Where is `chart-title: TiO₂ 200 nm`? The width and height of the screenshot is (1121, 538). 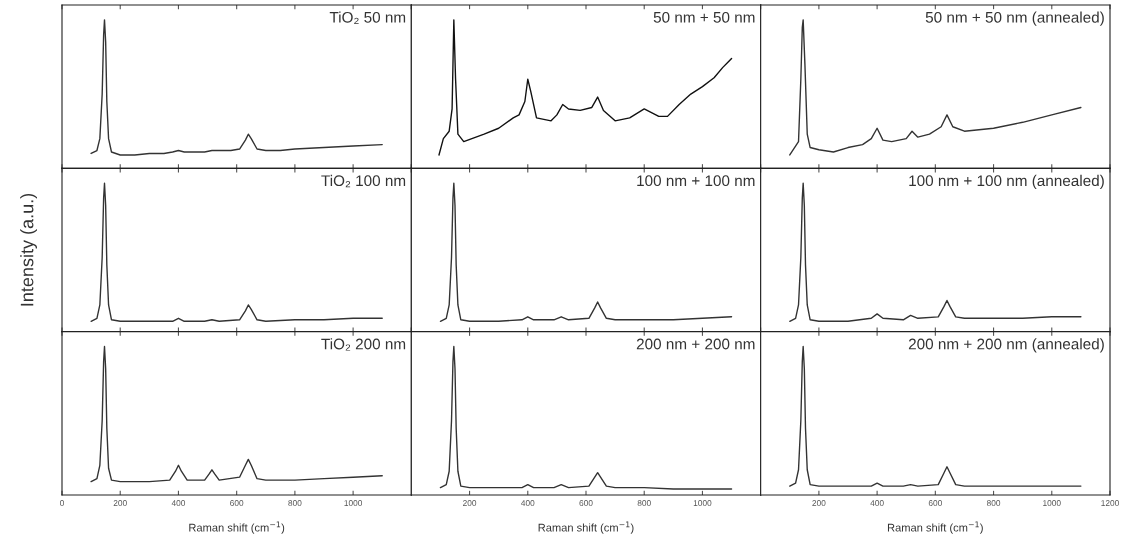 chart-title: TiO₂ 200 nm is located at coordinates (363, 344).